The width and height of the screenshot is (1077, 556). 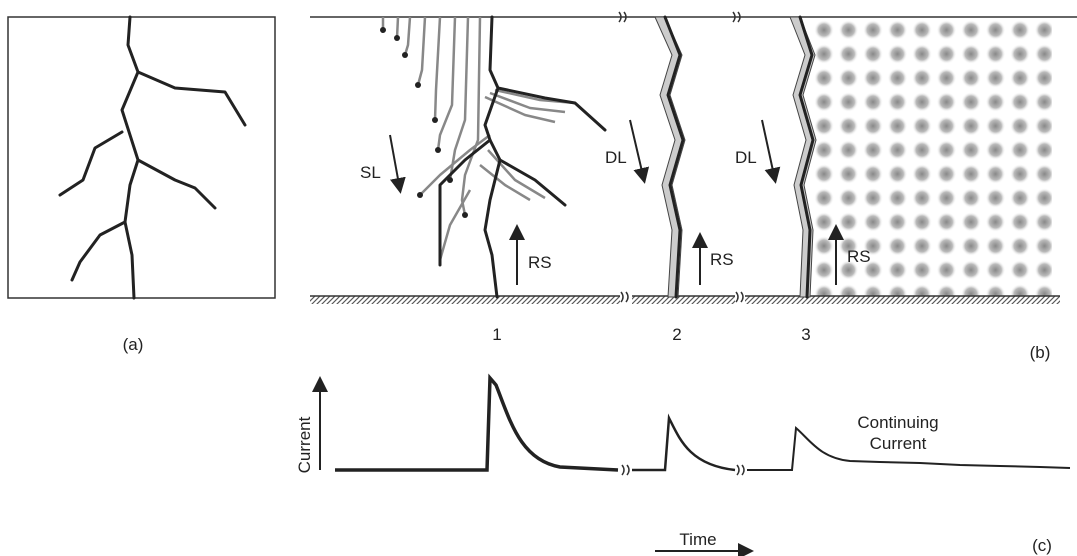 I want to click on annotation: Current, so click(x=898, y=443).